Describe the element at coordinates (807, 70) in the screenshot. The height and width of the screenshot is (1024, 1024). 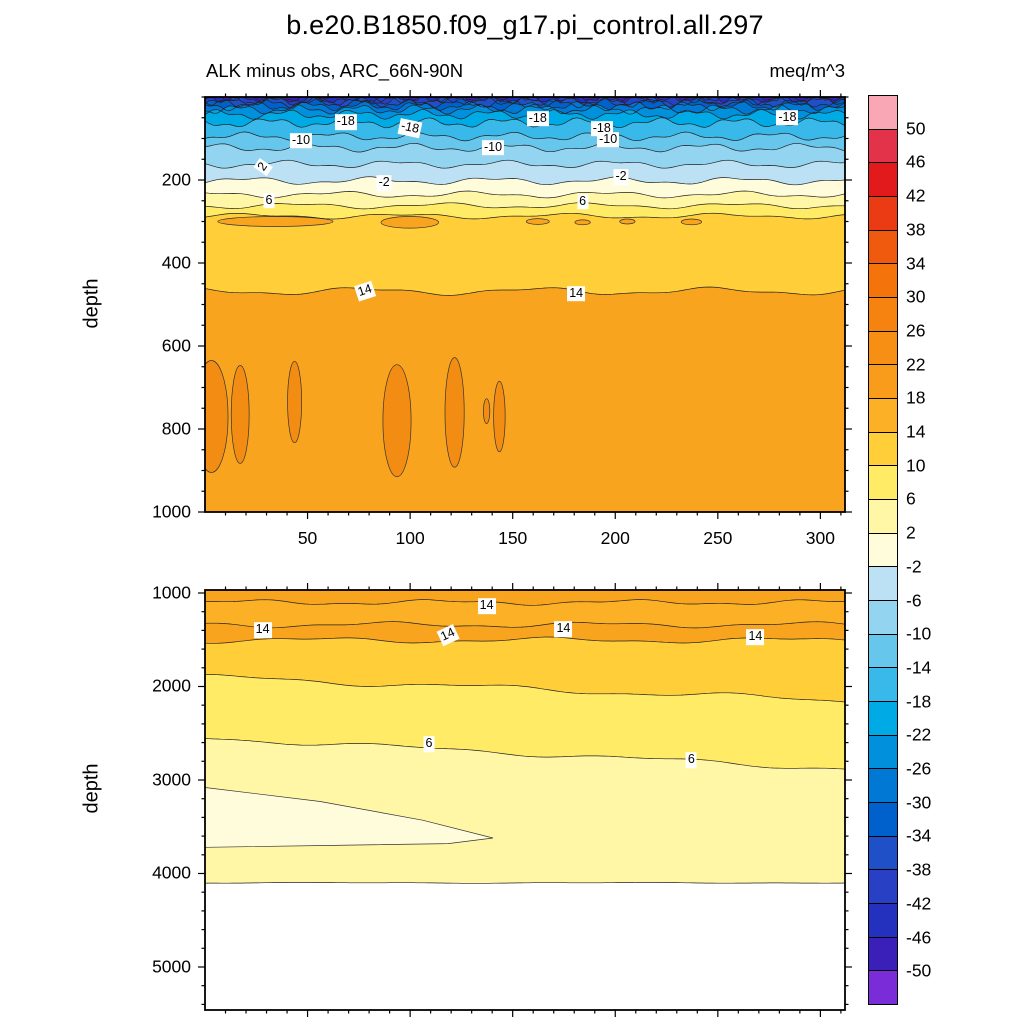
I see `subtitle-units: meq/m^3` at that location.